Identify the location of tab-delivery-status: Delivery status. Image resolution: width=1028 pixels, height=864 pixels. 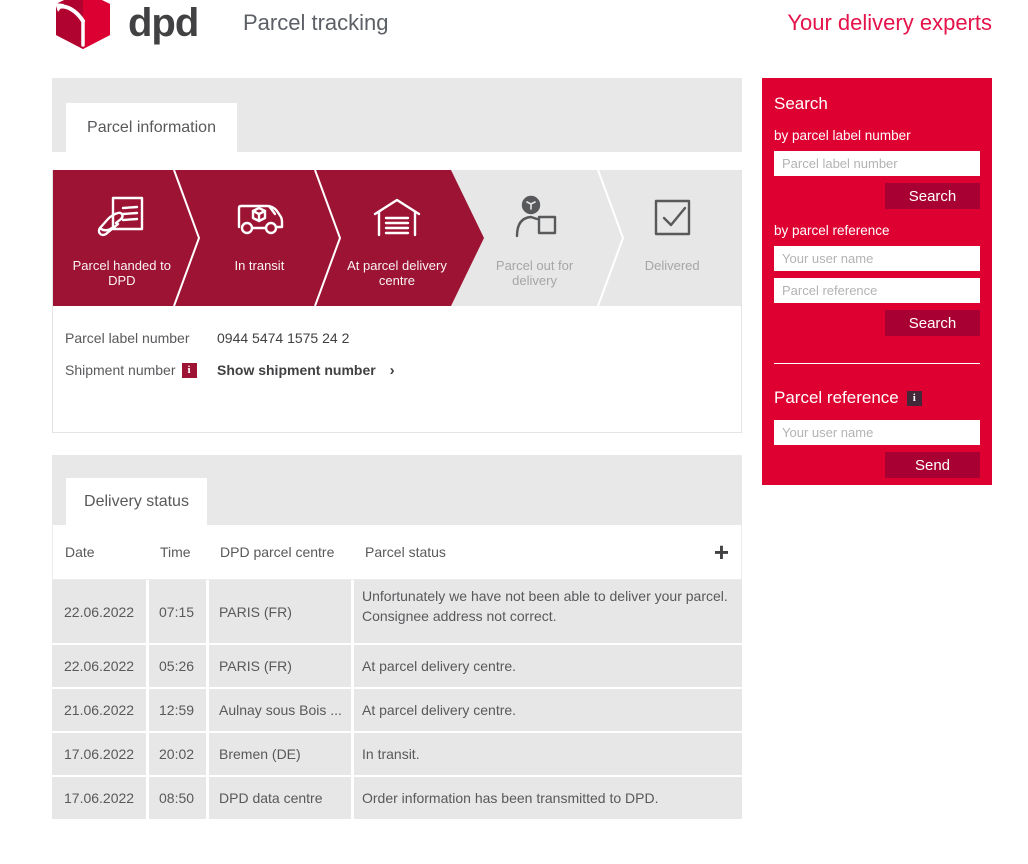
(136, 501).